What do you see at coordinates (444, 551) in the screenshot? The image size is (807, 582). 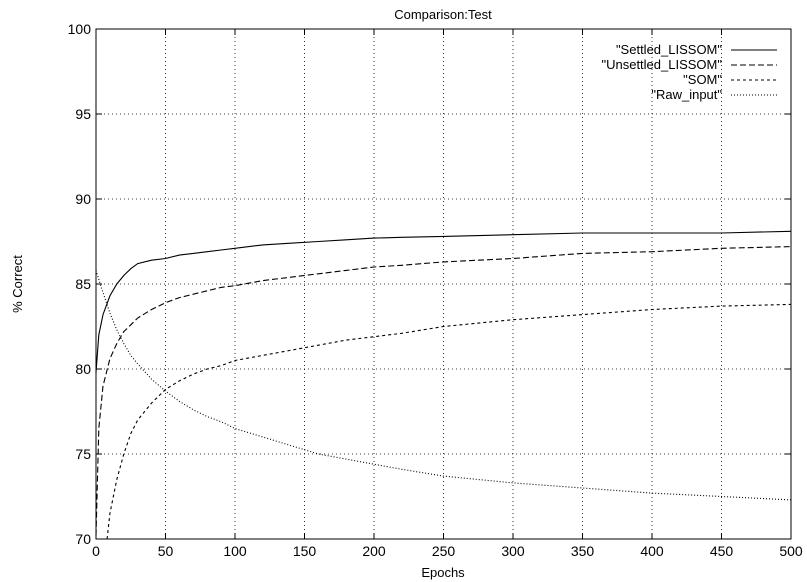 I see `x-tick-label: 250` at bounding box center [444, 551].